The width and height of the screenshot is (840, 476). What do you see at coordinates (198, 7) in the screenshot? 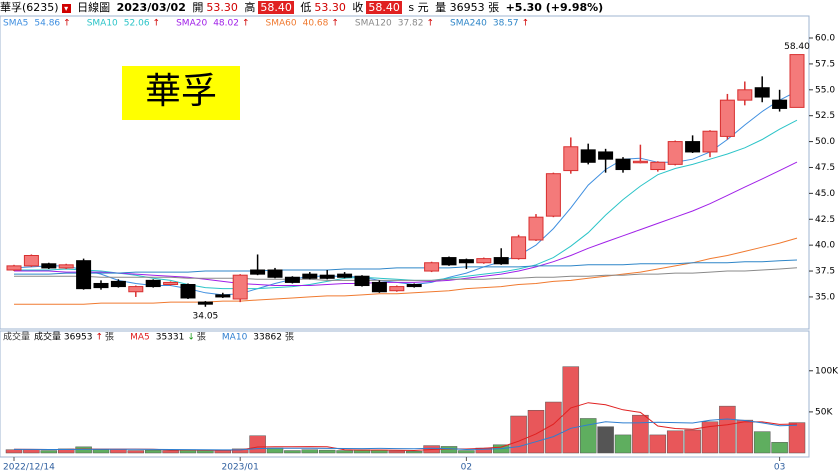
I see `open-label: 開` at bounding box center [198, 7].